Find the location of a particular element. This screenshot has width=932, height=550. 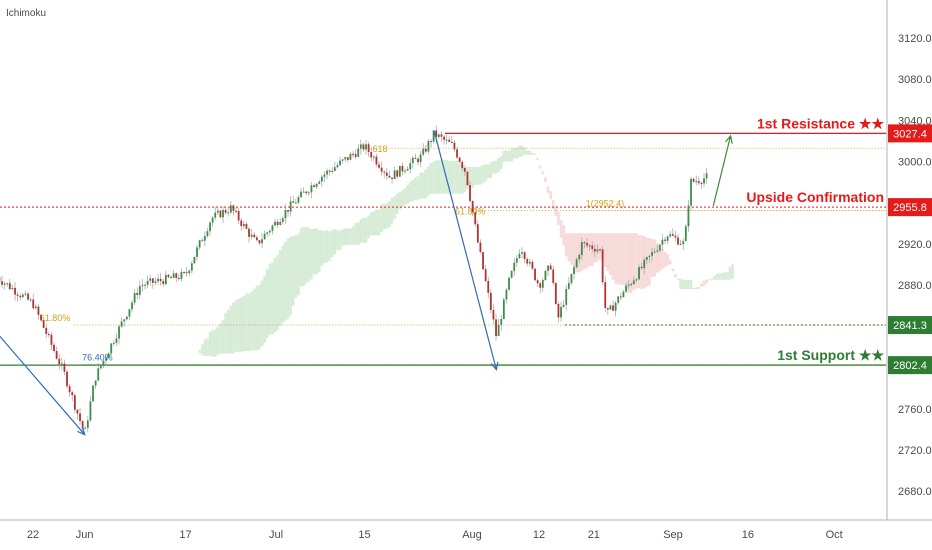

arrow-head is located at coordinates (494, 366).